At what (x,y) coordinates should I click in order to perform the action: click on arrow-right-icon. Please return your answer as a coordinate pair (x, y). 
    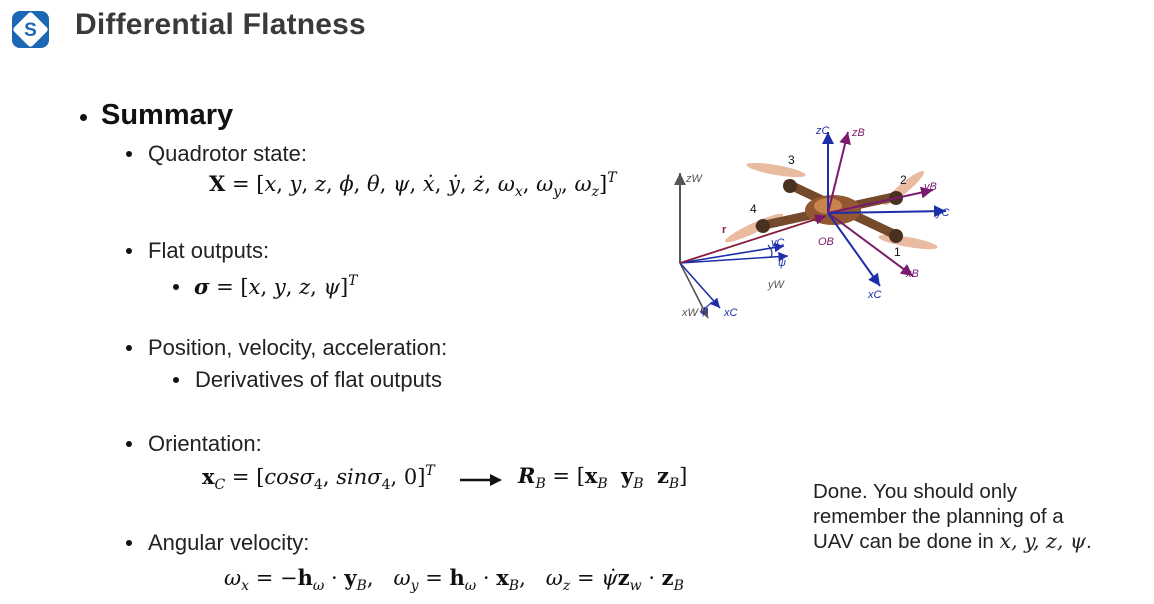
    Looking at the image, I should click on (481, 480).